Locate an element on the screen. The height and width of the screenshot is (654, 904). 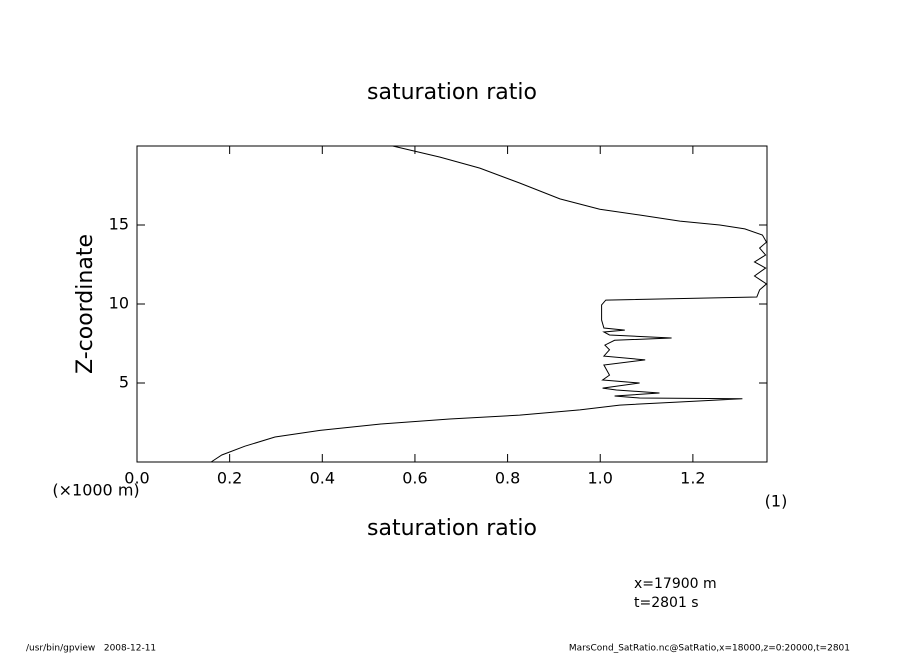
y-tick-label: 10 is located at coordinates (119, 303).